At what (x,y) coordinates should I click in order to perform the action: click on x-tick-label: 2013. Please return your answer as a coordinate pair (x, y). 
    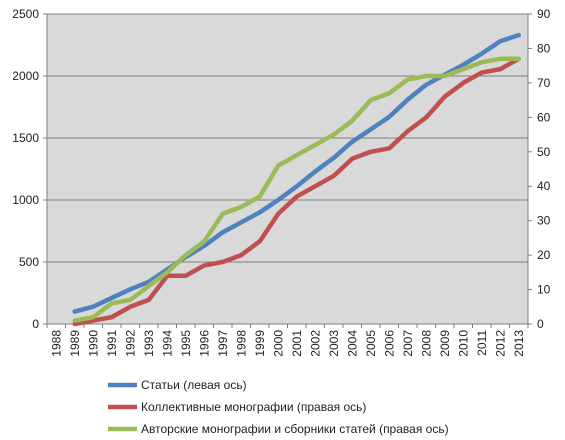
    Looking at the image, I should click on (519, 343).